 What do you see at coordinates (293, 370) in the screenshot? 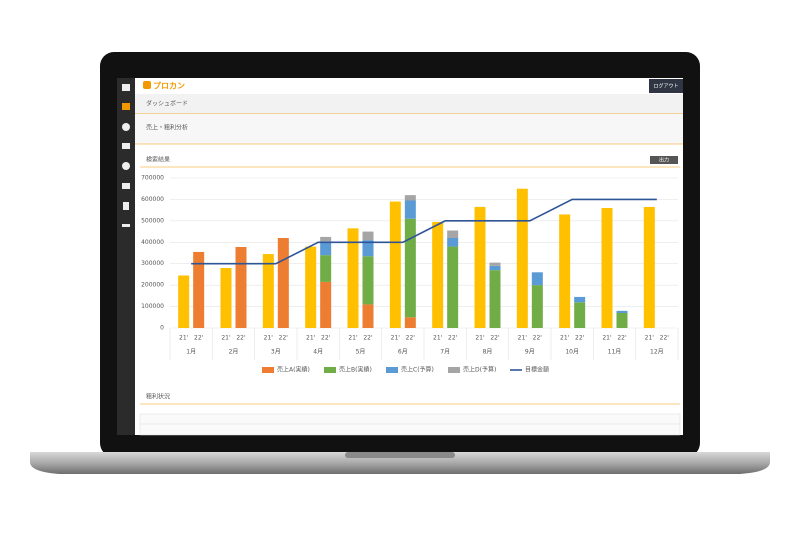
I see `legend-label: 売上A(実績)` at bounding box center [293, 370].